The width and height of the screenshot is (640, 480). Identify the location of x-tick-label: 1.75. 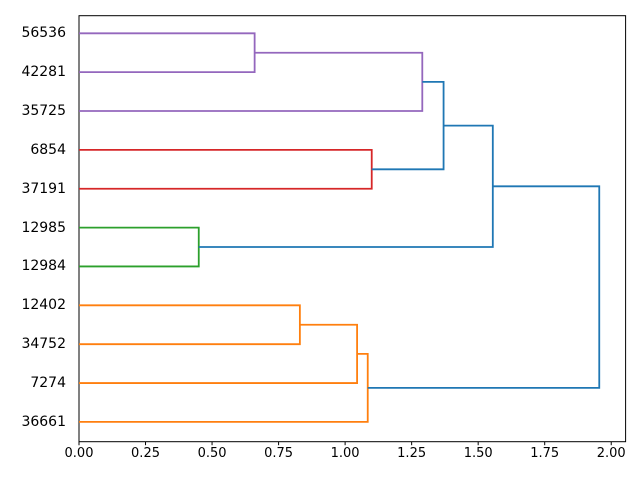
(545, 454).